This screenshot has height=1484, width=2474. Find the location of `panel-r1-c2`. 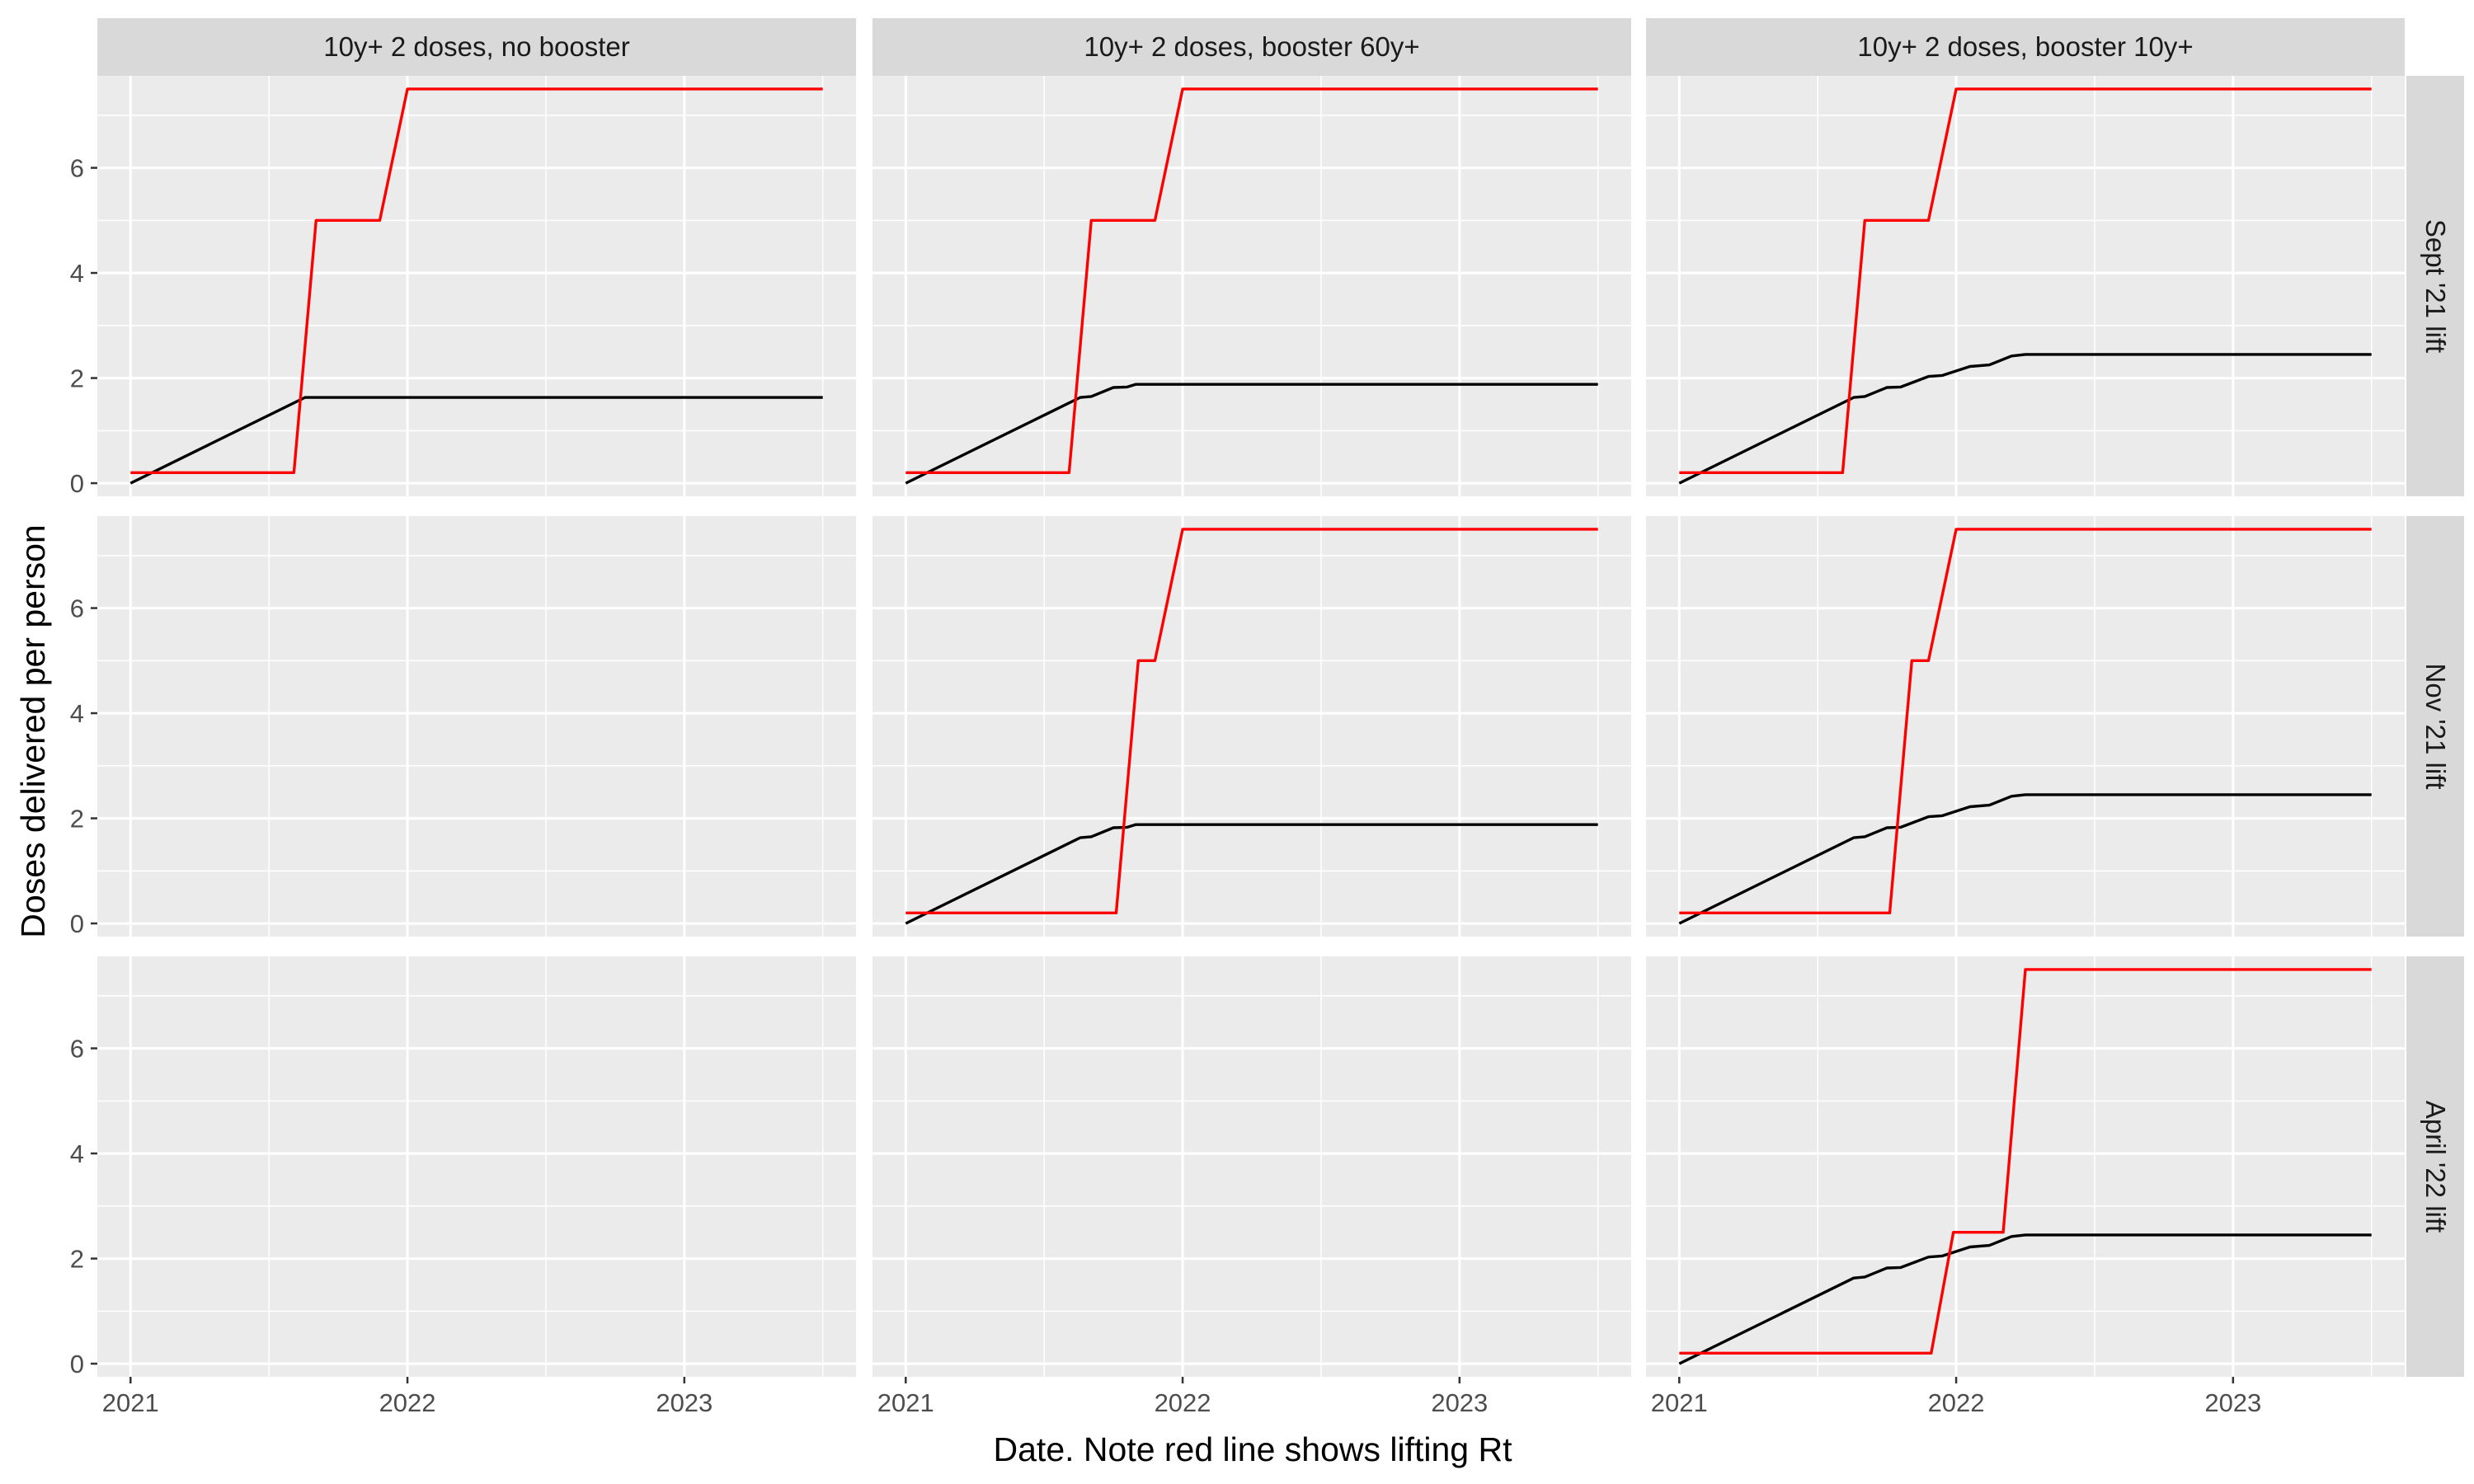

panel-r1-c2 is located at coordinates (1251, 286).